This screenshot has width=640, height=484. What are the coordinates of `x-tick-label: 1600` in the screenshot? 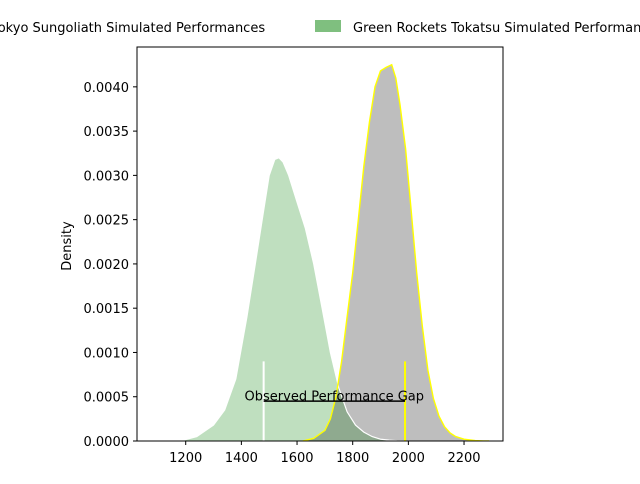 It's located at (296, 458).